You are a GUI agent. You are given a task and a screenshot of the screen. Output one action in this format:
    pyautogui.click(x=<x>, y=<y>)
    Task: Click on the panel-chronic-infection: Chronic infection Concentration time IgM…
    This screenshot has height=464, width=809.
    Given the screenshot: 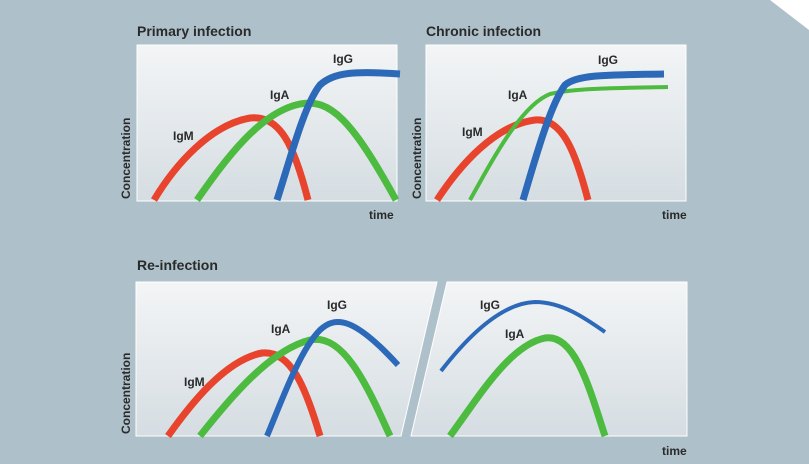 What is the action you would take?
    pyautogui.click(x=548, y=122)
    